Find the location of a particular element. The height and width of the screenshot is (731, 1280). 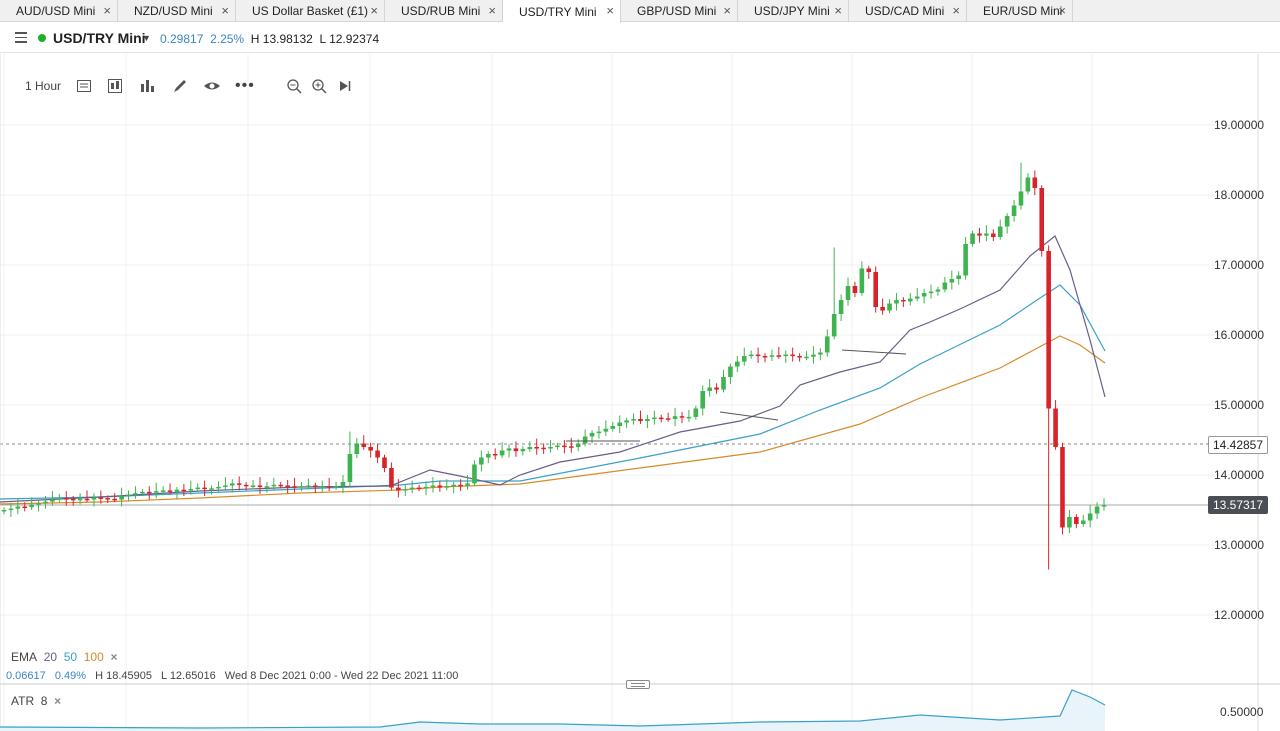

instrument-name: USD/TRY Mini is located at coordinates (99, 38).